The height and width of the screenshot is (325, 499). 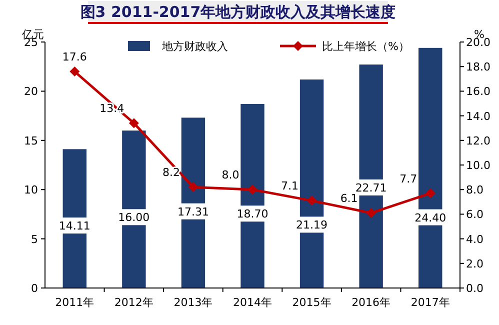 What do you see at coordinates (371, 187) in the screenshot?
I see `data-label: 22.71` at bounding box center [371, 187].